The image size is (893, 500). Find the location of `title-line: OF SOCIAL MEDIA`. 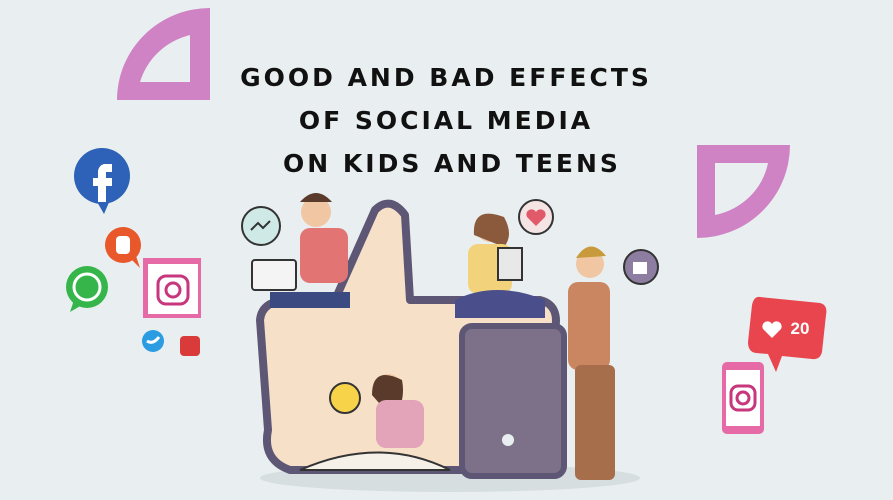

title-line: OF SOCIAL MEDIA is located at coordinates (446, 120).